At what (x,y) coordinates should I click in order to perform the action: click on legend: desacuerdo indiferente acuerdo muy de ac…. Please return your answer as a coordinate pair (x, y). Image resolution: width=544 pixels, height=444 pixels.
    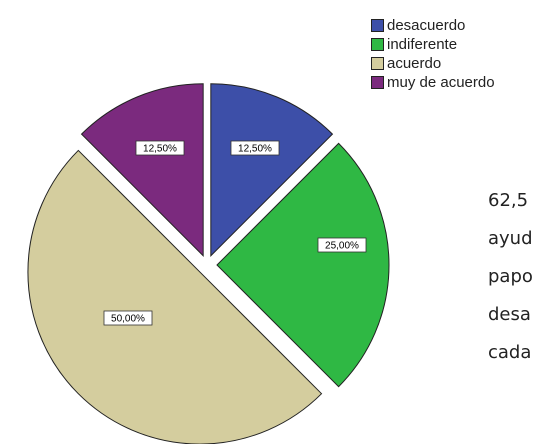
    Looking at the image, I should click on (433, 54).